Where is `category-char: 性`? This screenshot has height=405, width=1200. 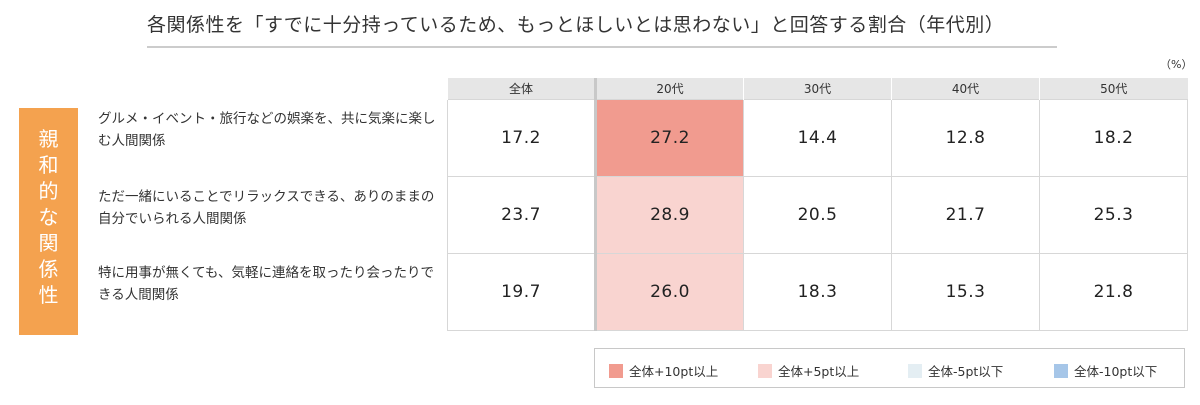
category-char: 性 is located at coordinates (48, 295).